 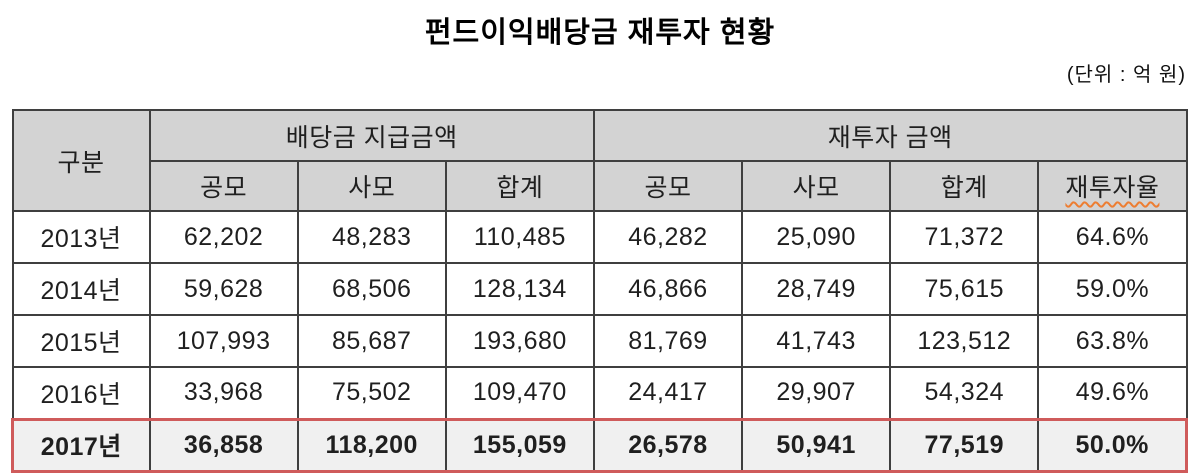 I want to click on data-cell: 64.6%, so click(x=1112, y=237).